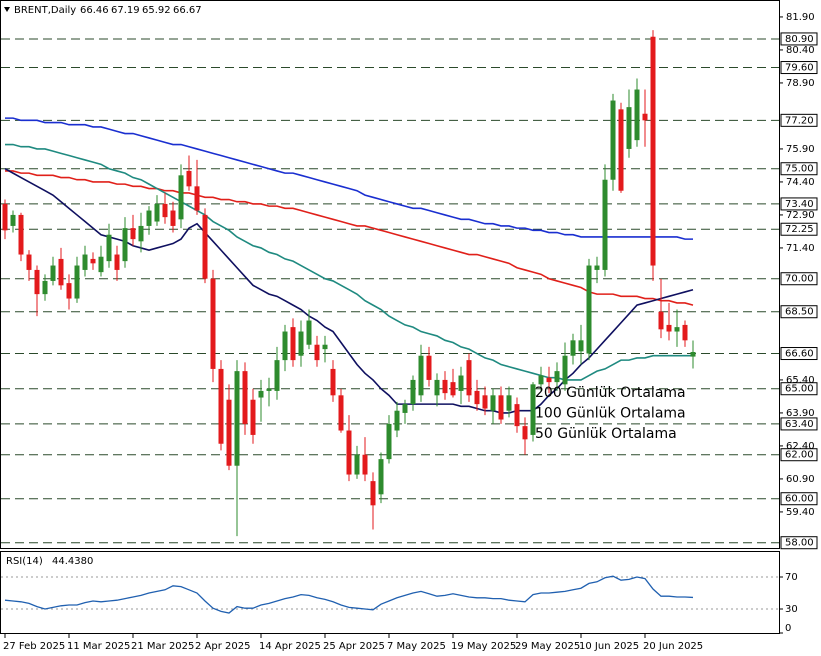 The height and width of the screenshot is (656, 821). I want to click on legend-entry: 200 Günlük Ortalama, so click(610, 393).